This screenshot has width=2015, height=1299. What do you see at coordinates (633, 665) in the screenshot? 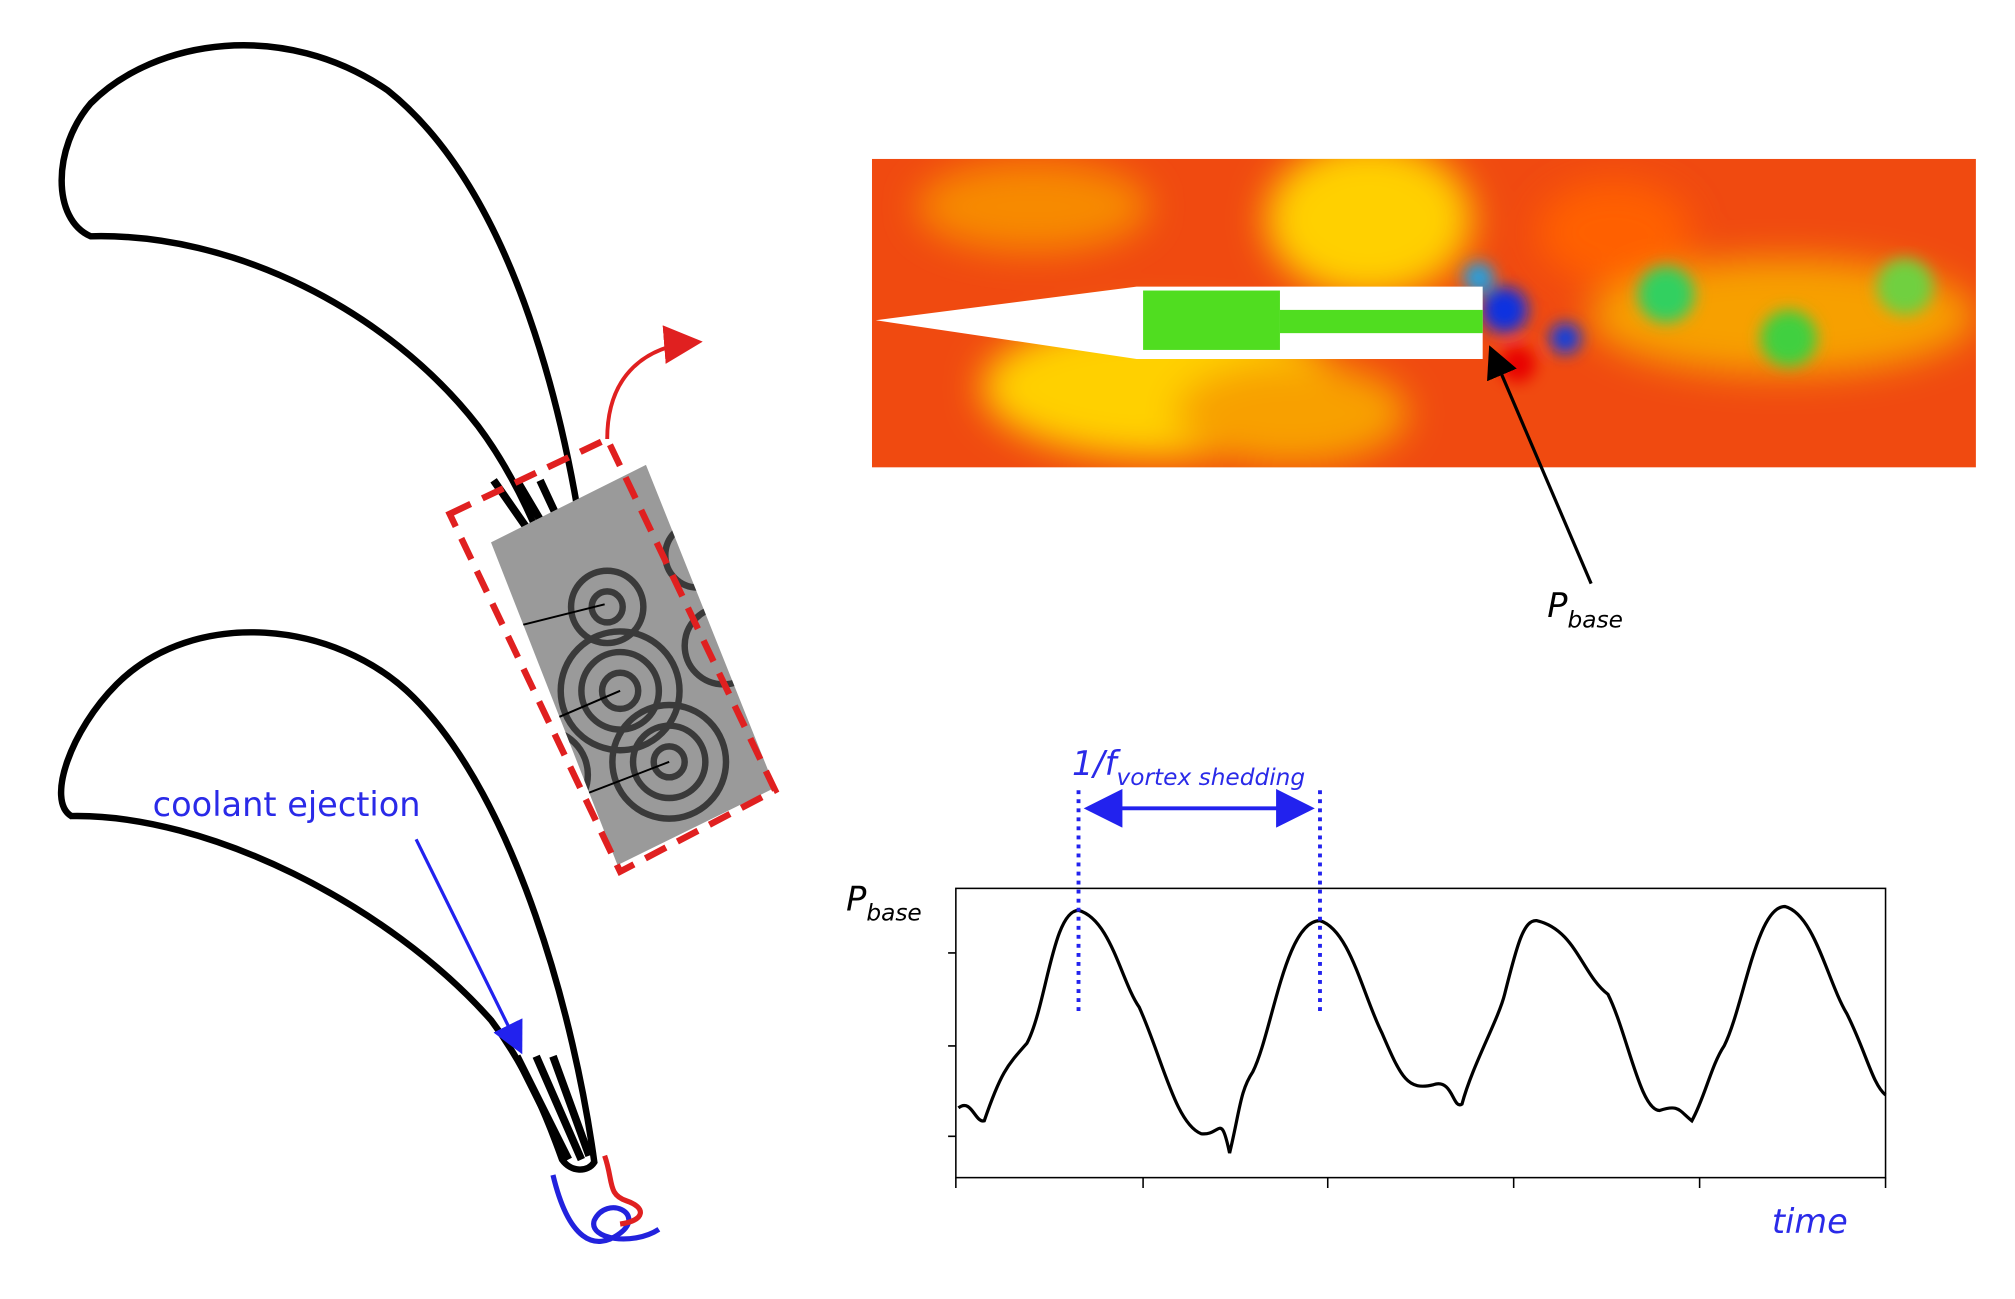
I see `interferogram` at bounding box center [633, 665].